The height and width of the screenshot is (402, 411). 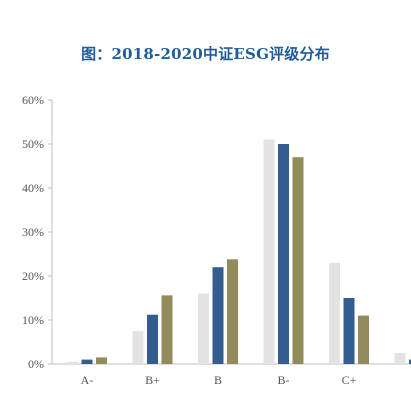 What do you see at coordinates (269, 251) in the screenshot?
I see `bar-B--series-1` at bounding box center [269, 251].